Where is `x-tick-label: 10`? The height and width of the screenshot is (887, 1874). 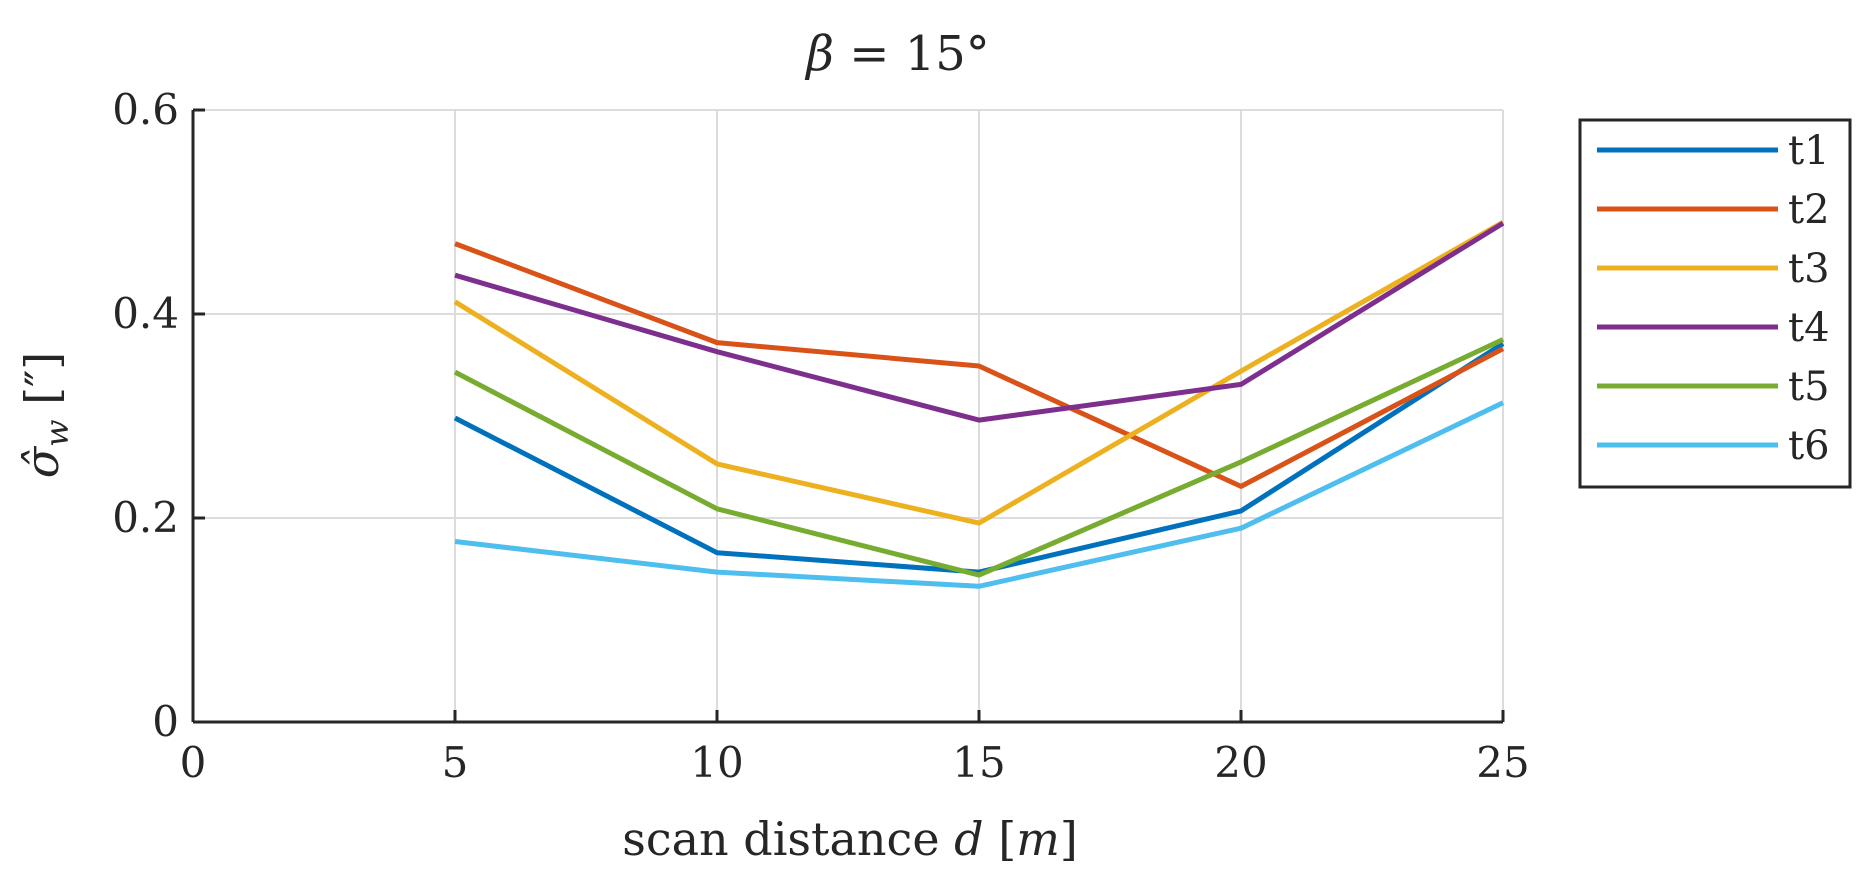
x-tick-label: 10 is located at coordinates (716, 762).